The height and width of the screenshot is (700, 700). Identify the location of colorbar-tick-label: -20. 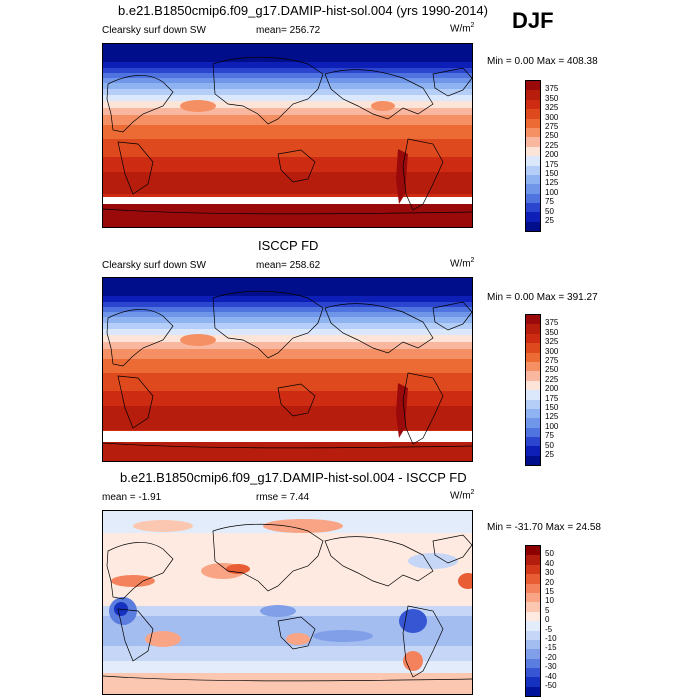
(551, 657).